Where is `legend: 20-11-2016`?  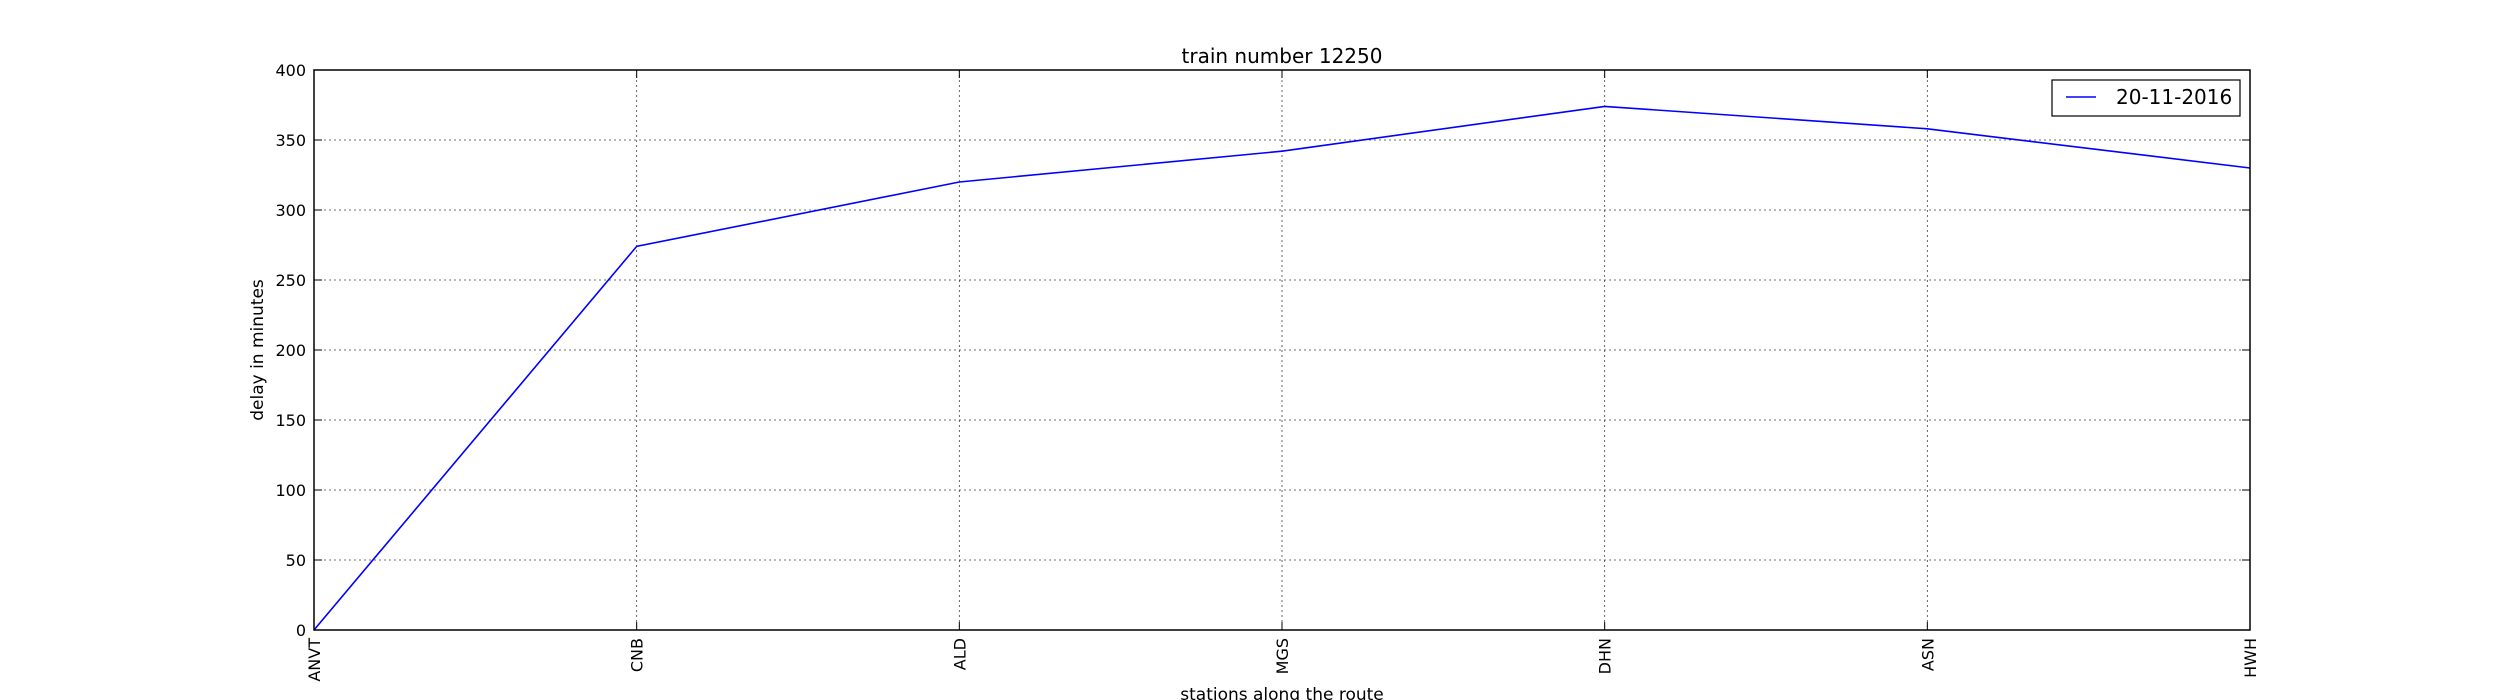 legend: 20-11-2016 is located at coordinates (2146, 98).